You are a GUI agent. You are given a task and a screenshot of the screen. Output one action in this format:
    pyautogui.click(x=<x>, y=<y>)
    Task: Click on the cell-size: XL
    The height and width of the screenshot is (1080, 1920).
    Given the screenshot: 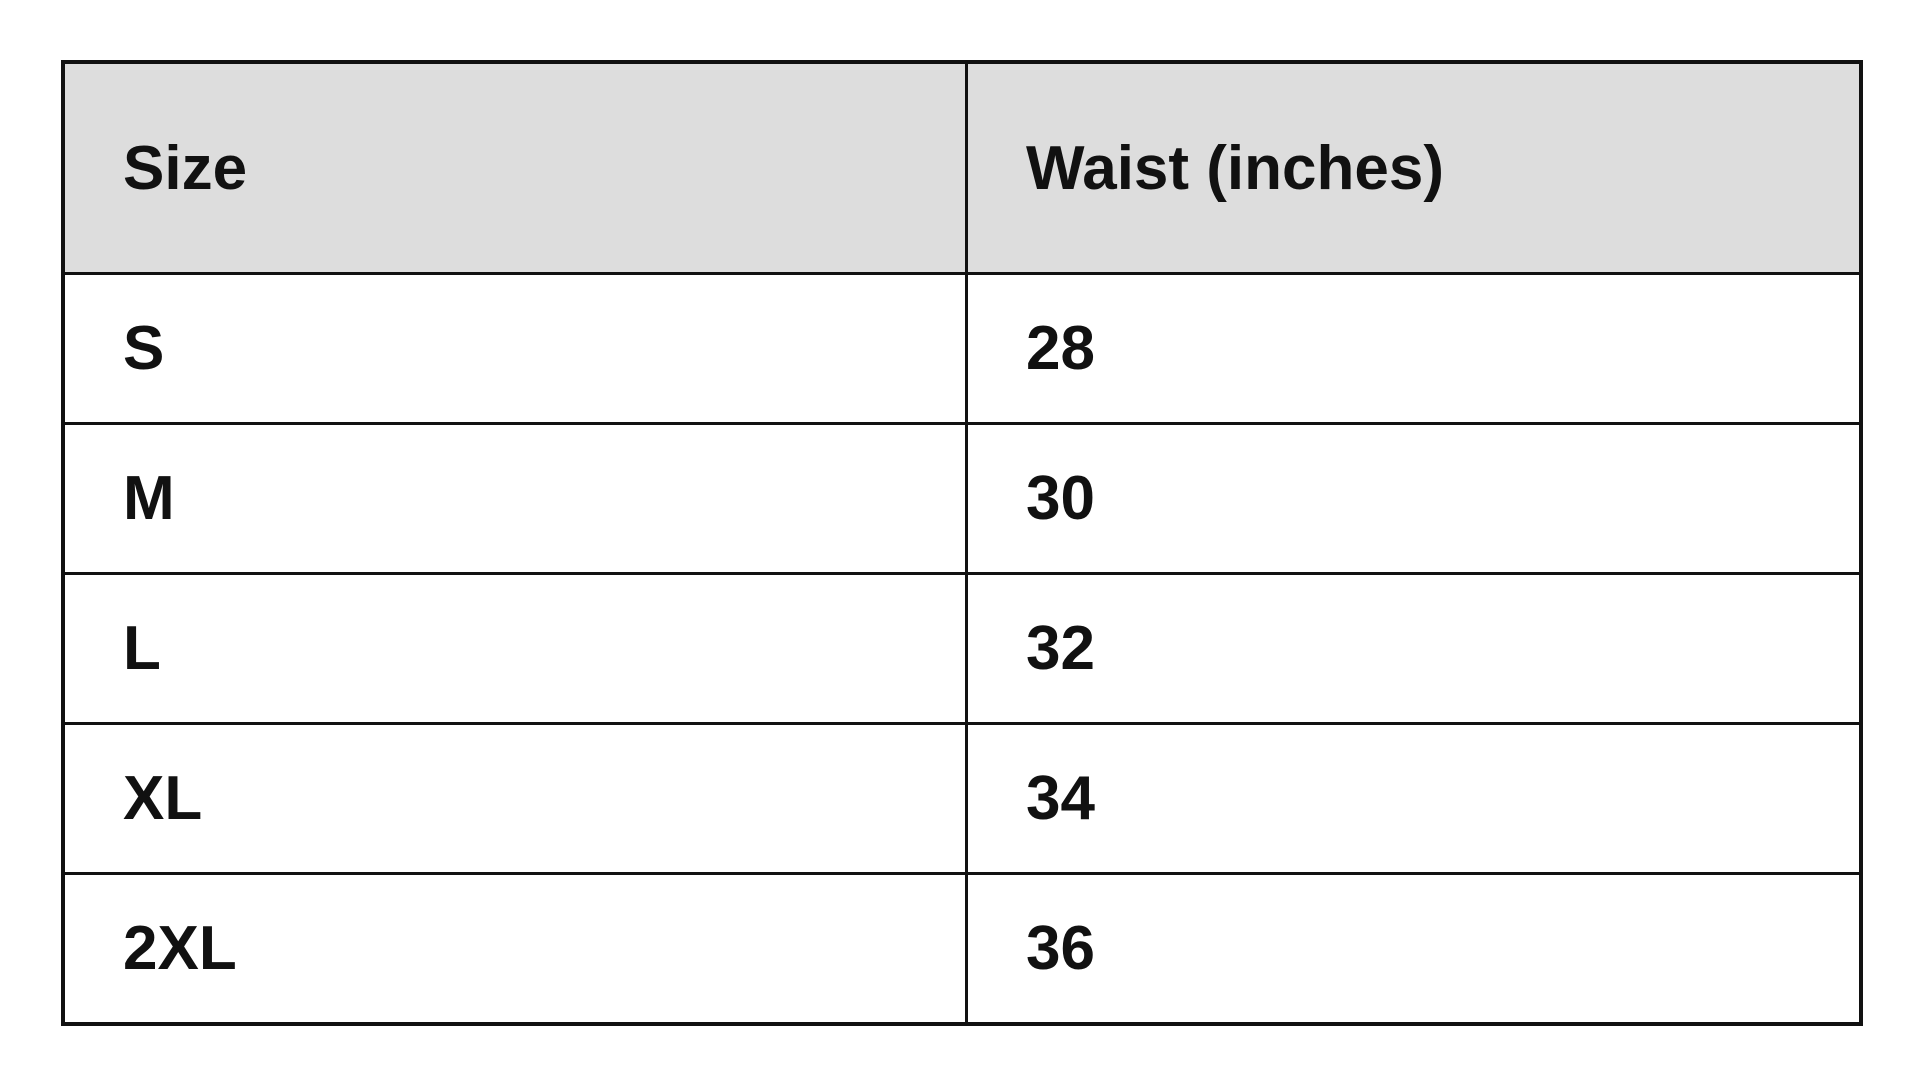 What is the action you would take?
    pyautogui.click(x=514, y=798)
    